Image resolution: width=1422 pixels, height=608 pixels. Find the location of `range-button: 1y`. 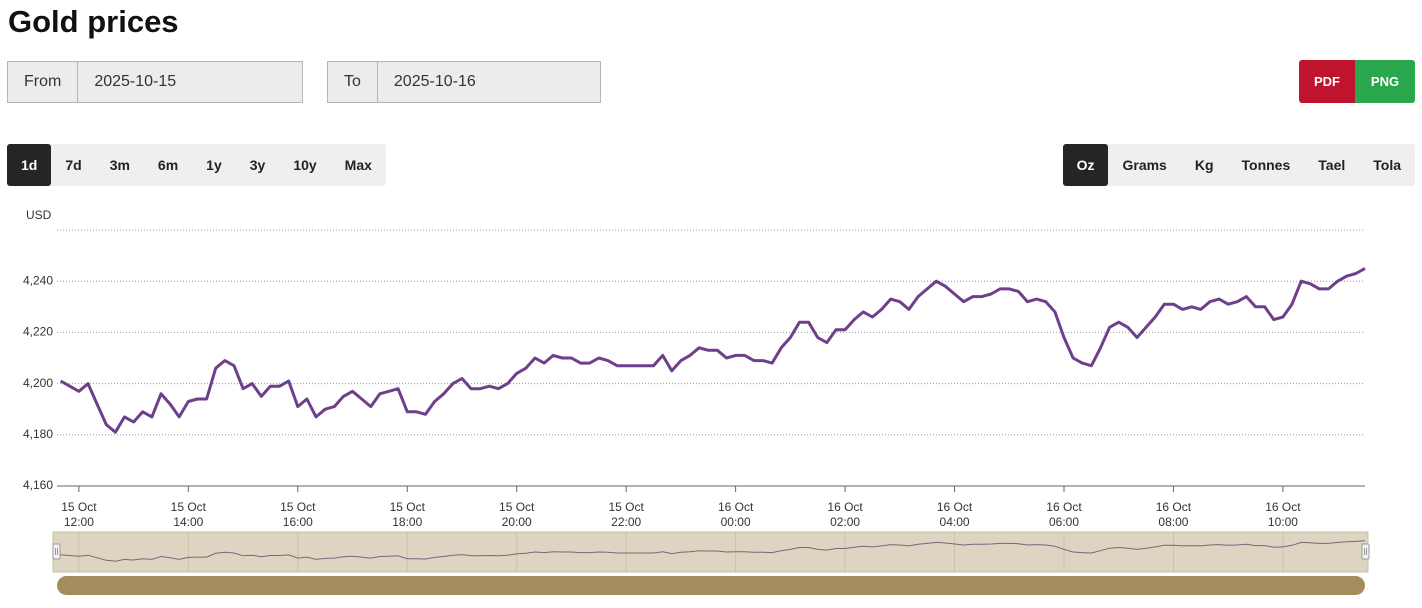

range-button: 1y is located at coordinates (214, 165).